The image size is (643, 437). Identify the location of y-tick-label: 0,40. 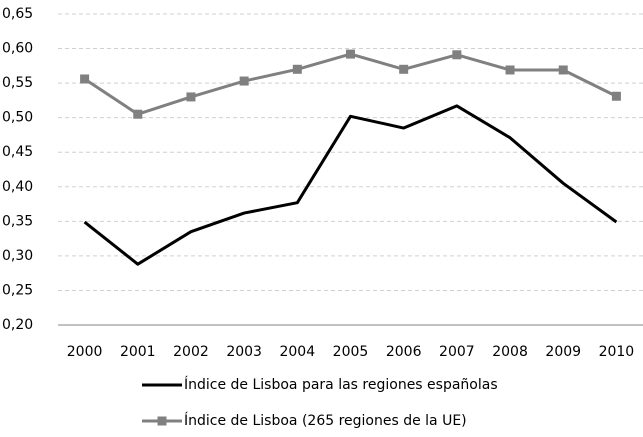
(17, 187).